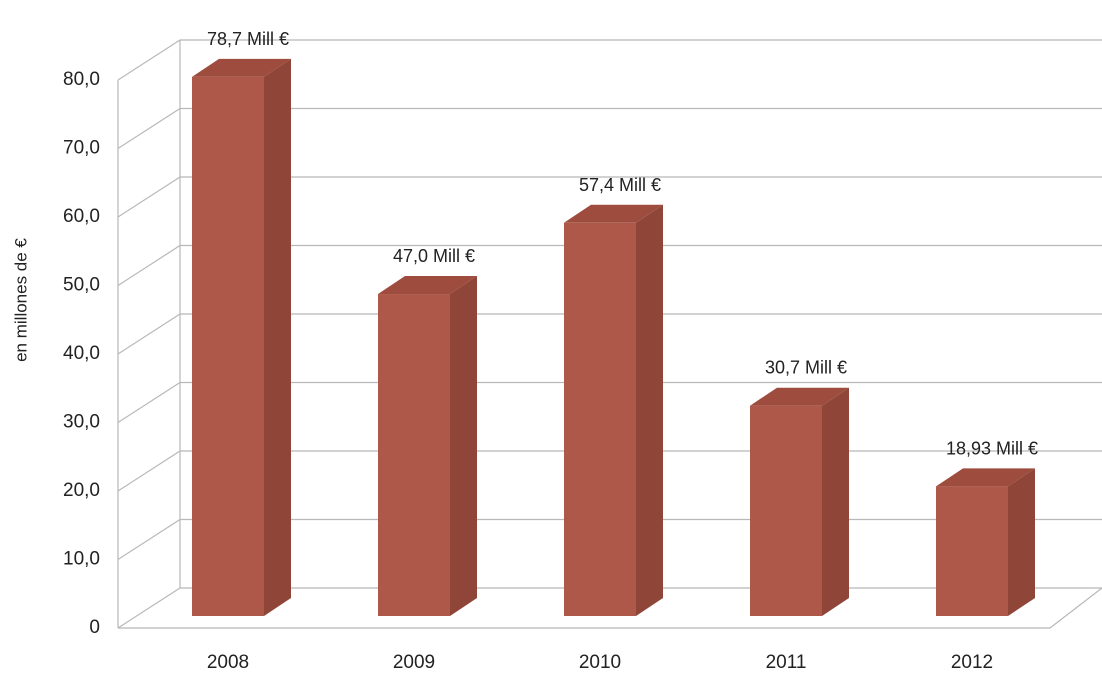  Describe the element at coordinates (972, 662) in the screenshot. I see `x-tick-label: 2012` at that location.